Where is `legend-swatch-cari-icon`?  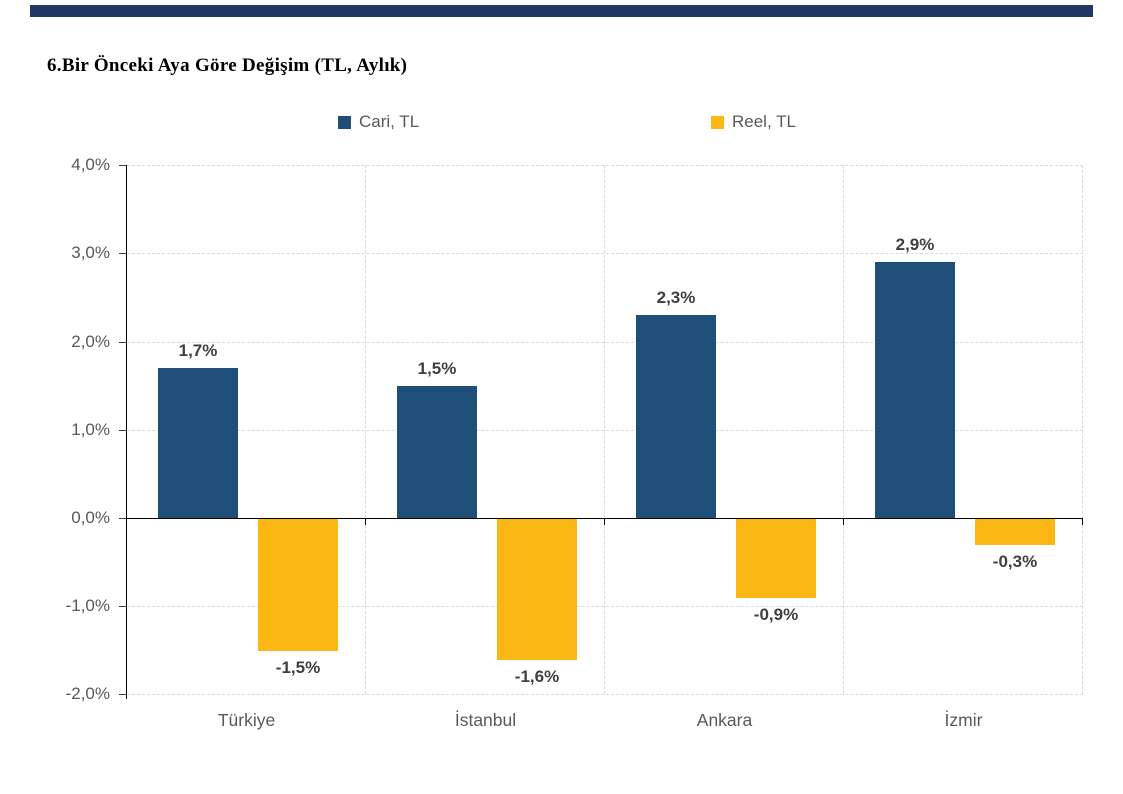 legend-swatch-cari-icon is located at coordinates (344, 122).